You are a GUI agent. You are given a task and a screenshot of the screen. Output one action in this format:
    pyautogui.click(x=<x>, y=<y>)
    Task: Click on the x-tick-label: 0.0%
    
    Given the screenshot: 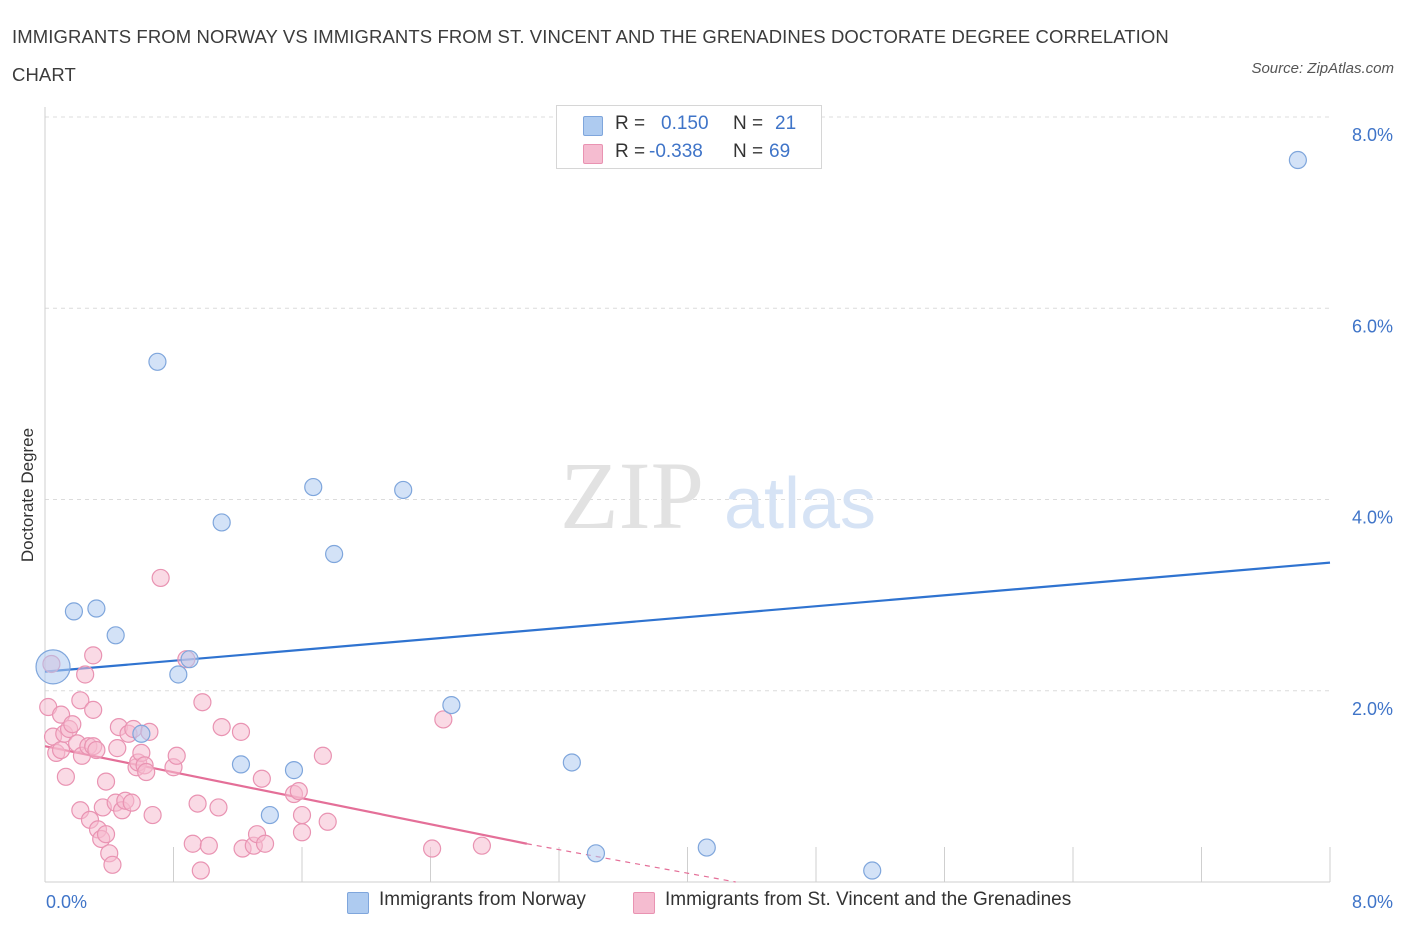 What is the action you would take?
    pyautogui.click(x=66, y=902)
    